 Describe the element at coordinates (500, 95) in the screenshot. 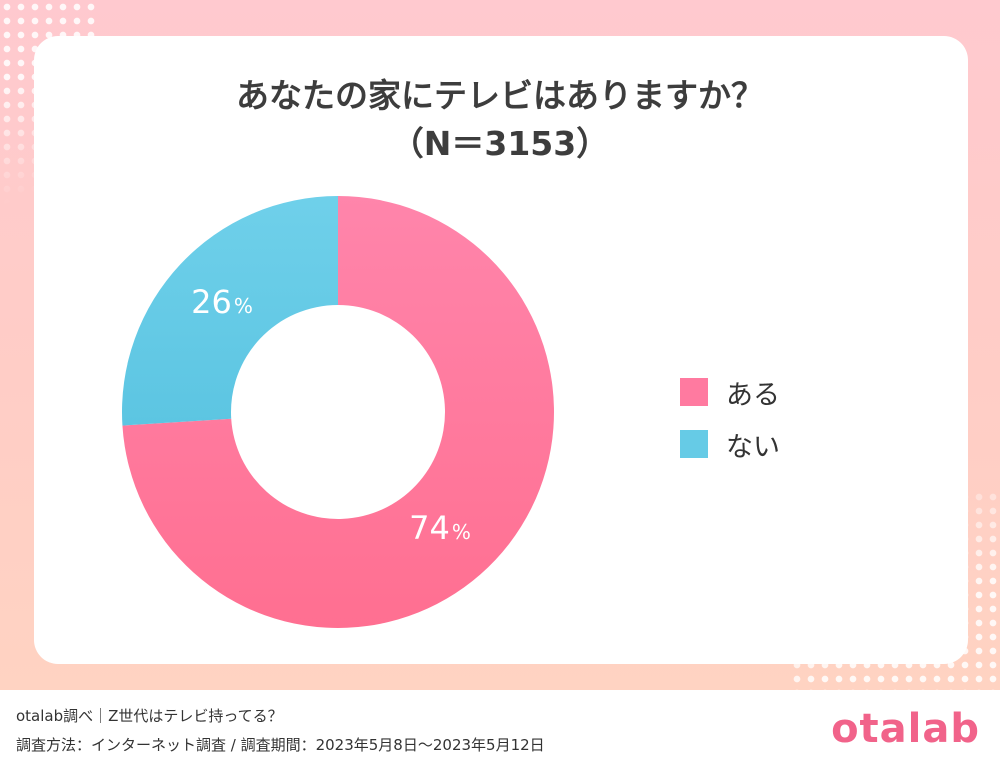

I see `chart-title: あなたの家にテレビはありますか？` at that location.